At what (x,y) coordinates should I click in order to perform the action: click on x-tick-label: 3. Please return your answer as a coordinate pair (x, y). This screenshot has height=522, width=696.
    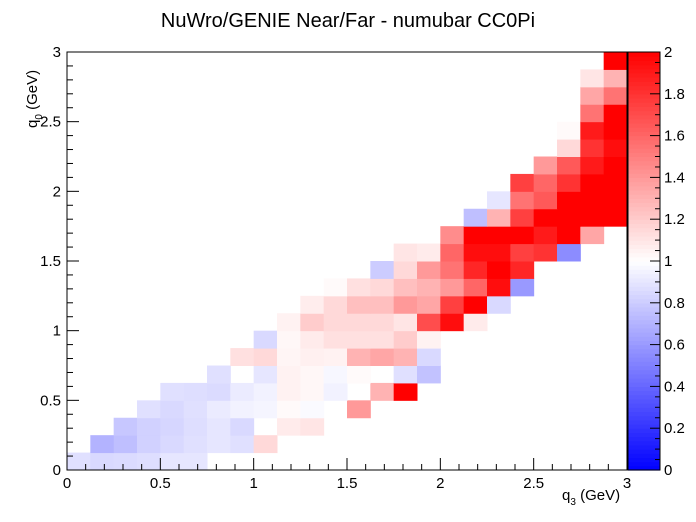
    Looking at the image, I should click on (627, 483).